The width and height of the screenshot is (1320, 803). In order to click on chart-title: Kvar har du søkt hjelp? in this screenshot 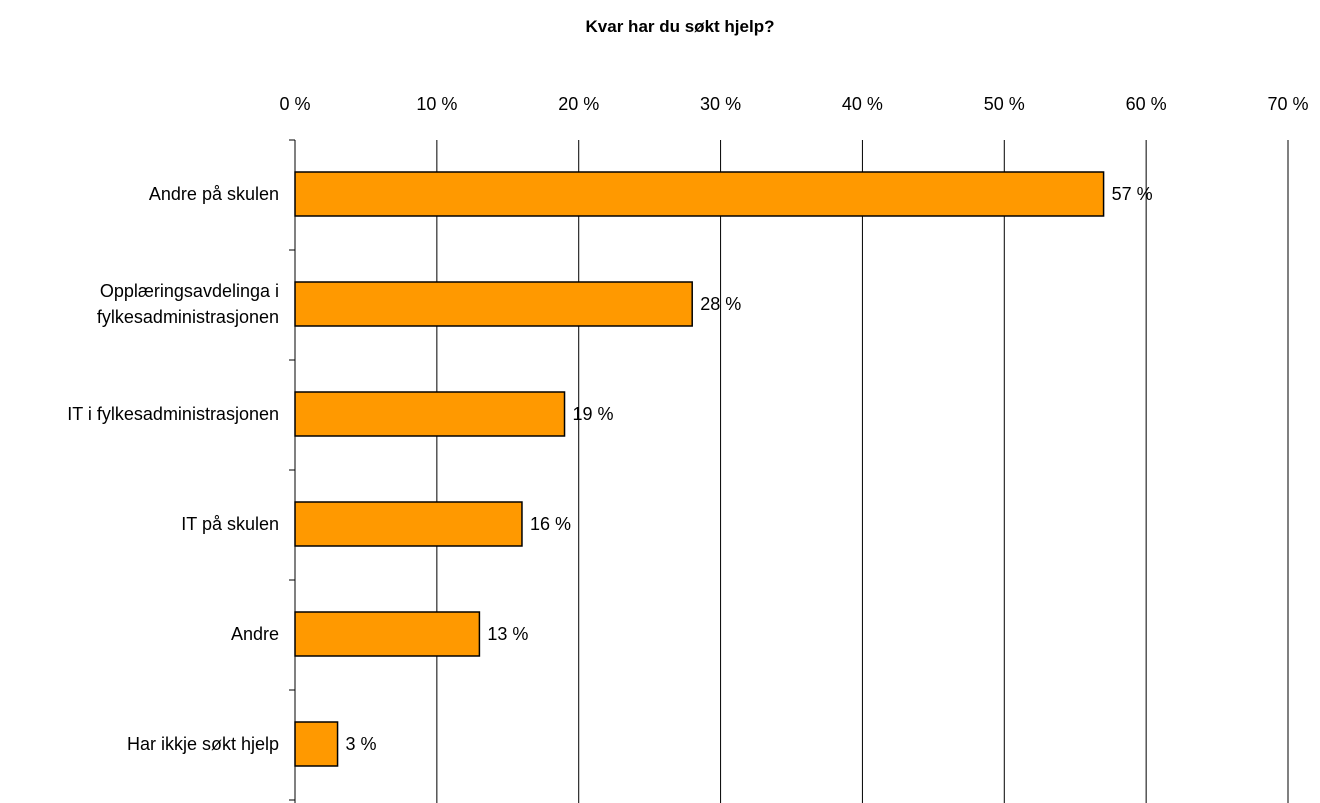, I will do `click(680, 26)`.